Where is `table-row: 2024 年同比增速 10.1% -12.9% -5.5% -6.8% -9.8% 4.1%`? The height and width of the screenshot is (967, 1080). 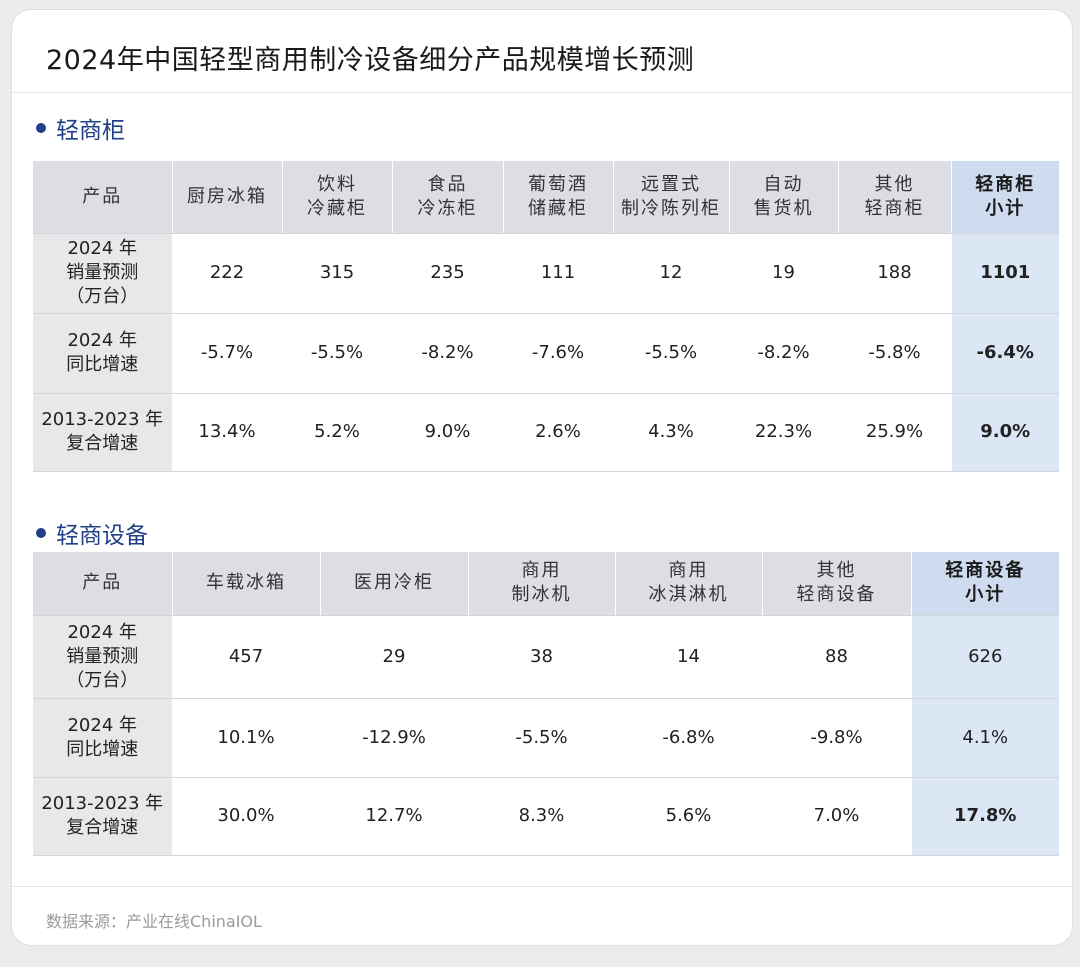
table-row: 2024 年同比增速 10.1% -12.9% -5.5% -6.8% -9.8% 4.1% is located at coordinates (546, 738).